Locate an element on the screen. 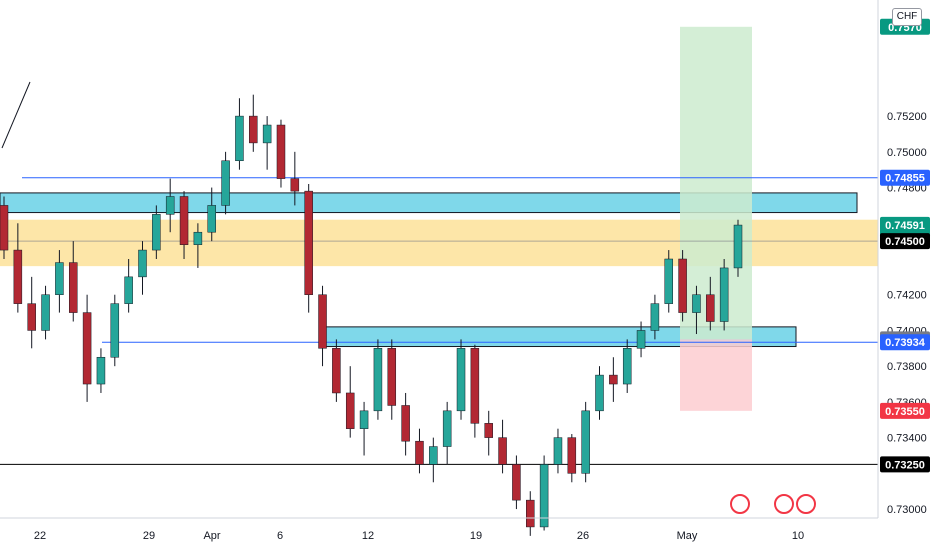 This screenshot has height=550, width=932. price-tag: 0.73550 is located at coordinates (905, 410).